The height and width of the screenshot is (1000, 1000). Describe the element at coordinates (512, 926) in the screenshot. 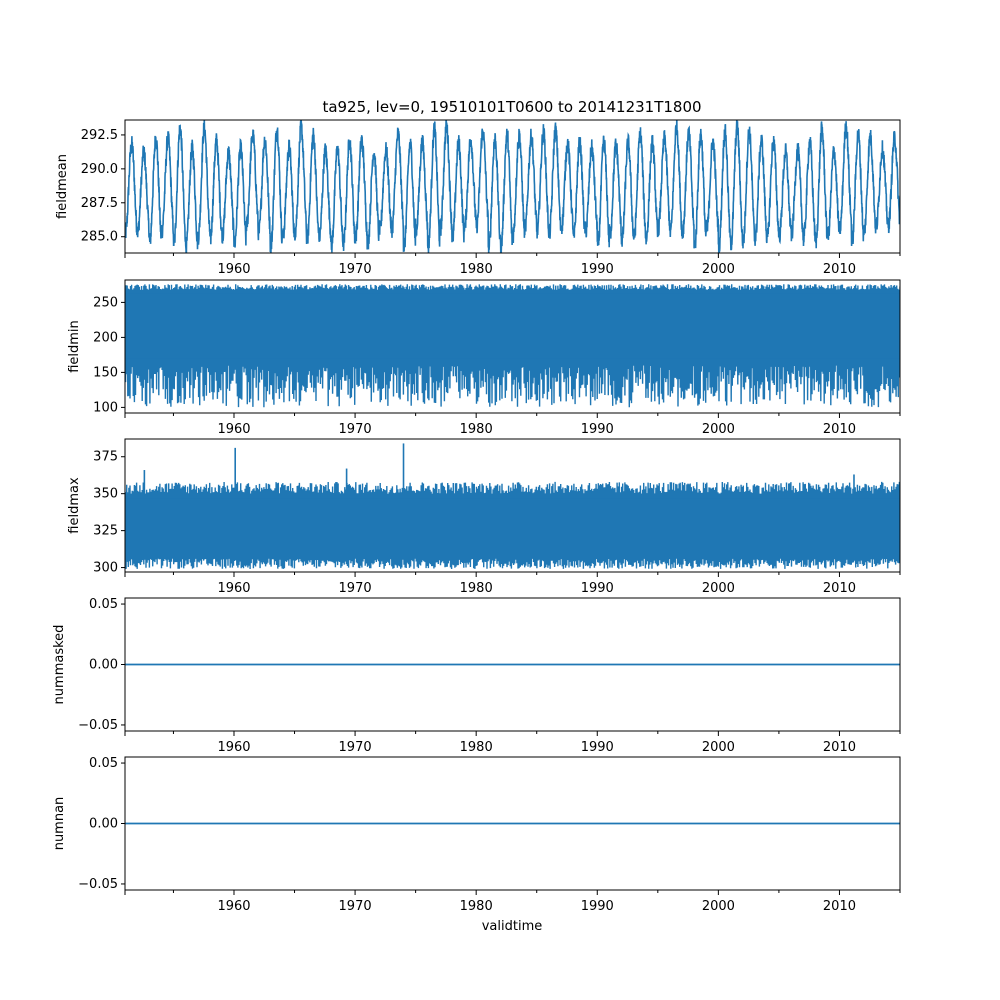

I see `x-axis-label: validtime` at that location.